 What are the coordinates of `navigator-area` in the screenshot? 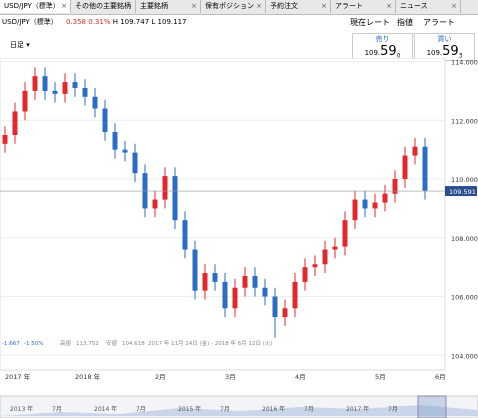 It's located at (239, 410).